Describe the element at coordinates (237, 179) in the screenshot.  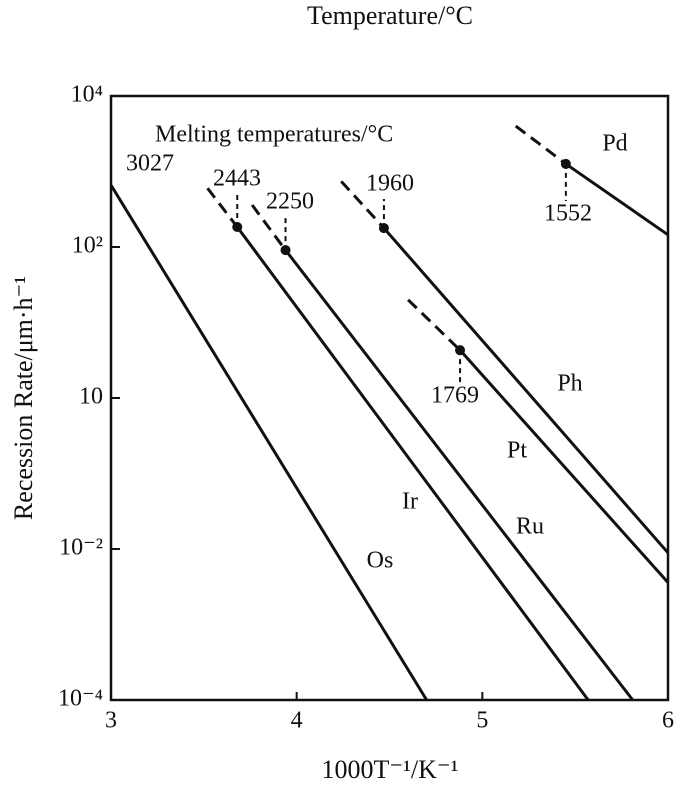
I see `melting-label: 2443` at that location.